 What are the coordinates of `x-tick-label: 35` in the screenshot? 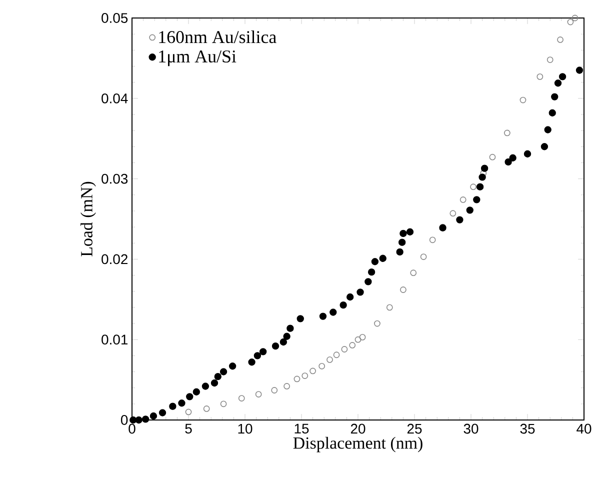 It's located at (527, 429).